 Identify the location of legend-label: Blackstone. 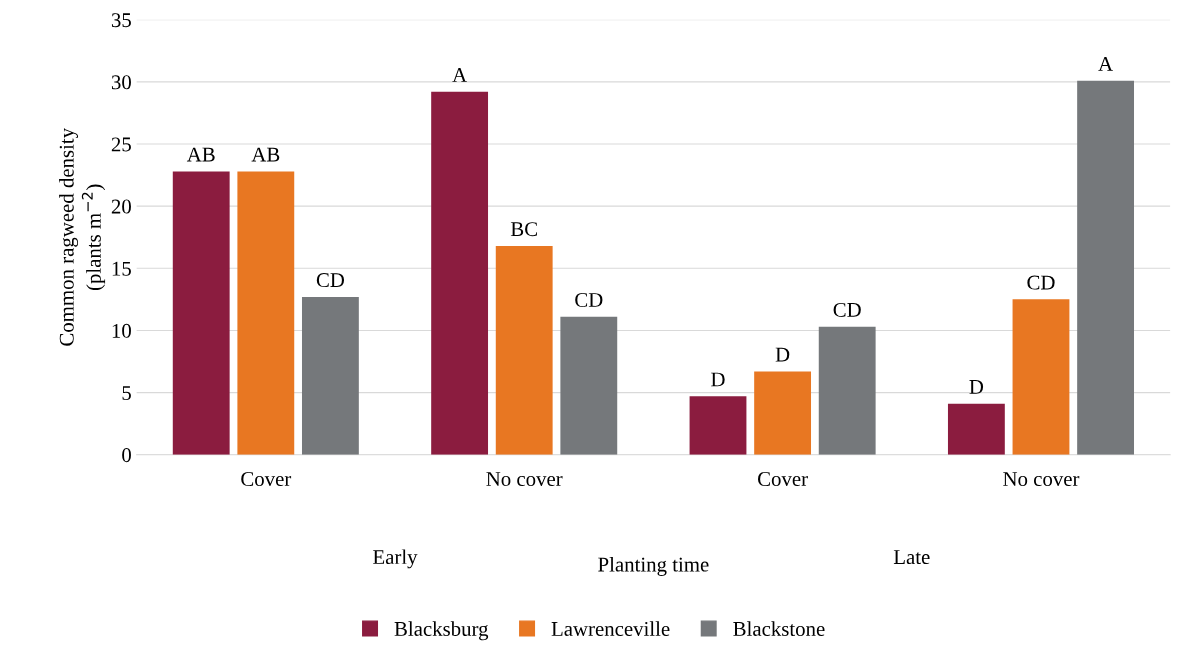
(779, 628).